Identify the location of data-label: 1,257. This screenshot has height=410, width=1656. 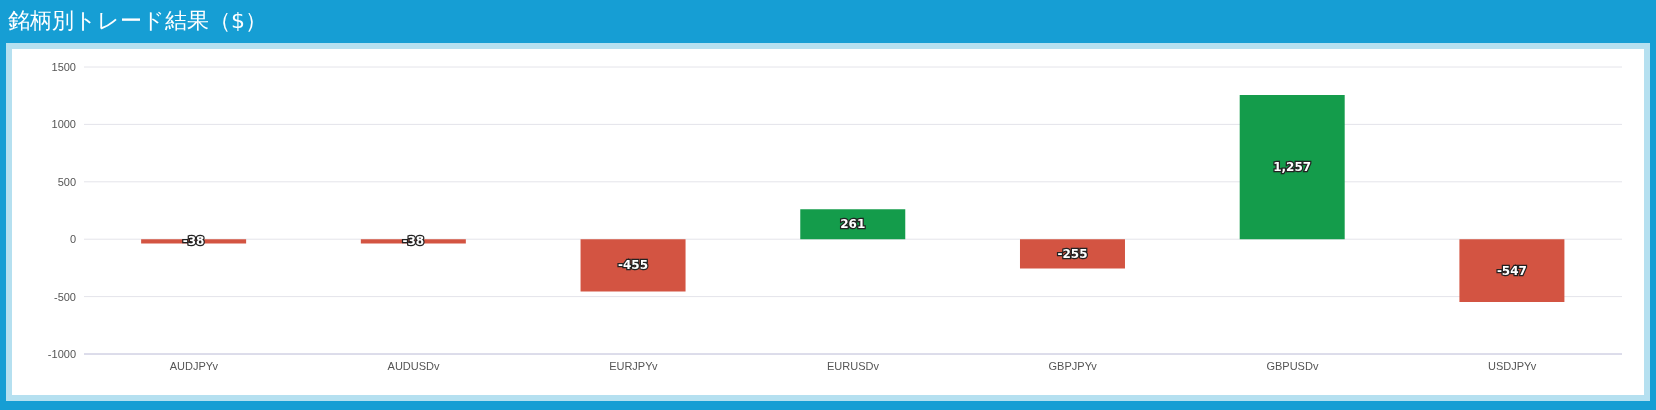
(1292, 167).